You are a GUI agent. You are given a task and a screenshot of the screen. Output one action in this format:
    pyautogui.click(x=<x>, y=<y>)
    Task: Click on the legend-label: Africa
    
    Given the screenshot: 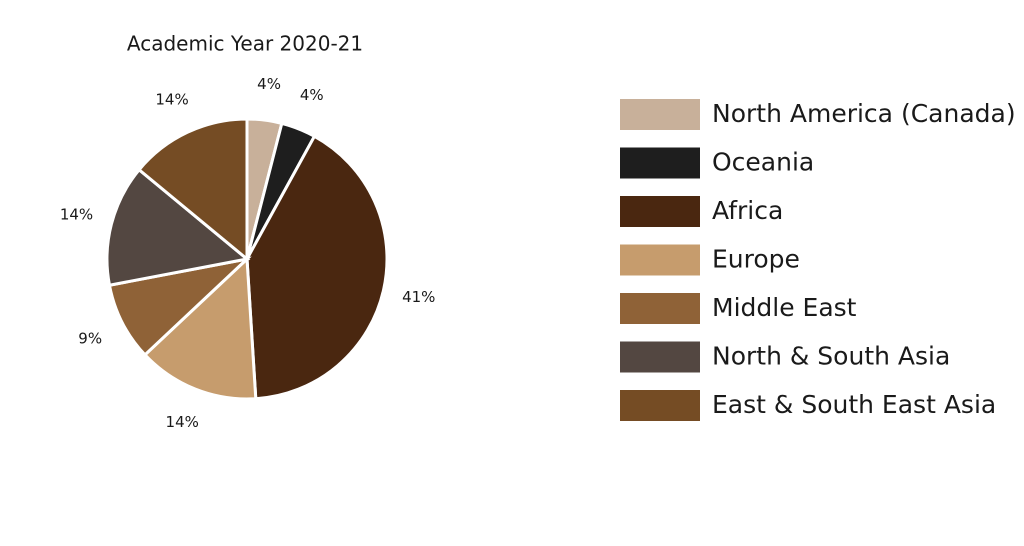 What is the action you would take?
    pyautogui.click(x=747, y=210)
    